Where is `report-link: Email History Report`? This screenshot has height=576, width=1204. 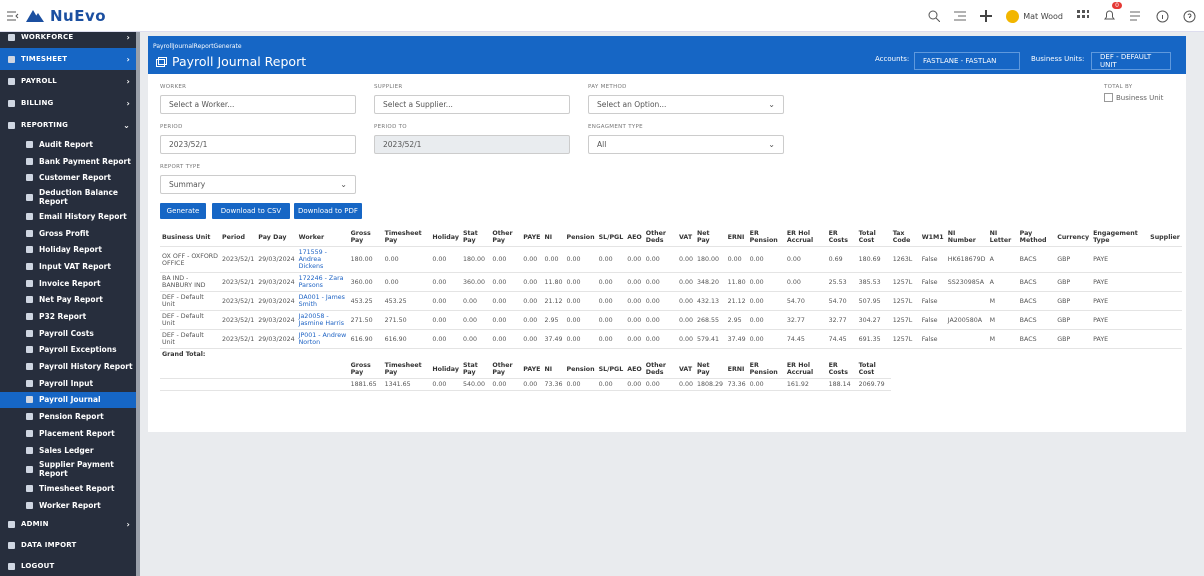 report-link: Email History Report is located at coordinates (70, 216).